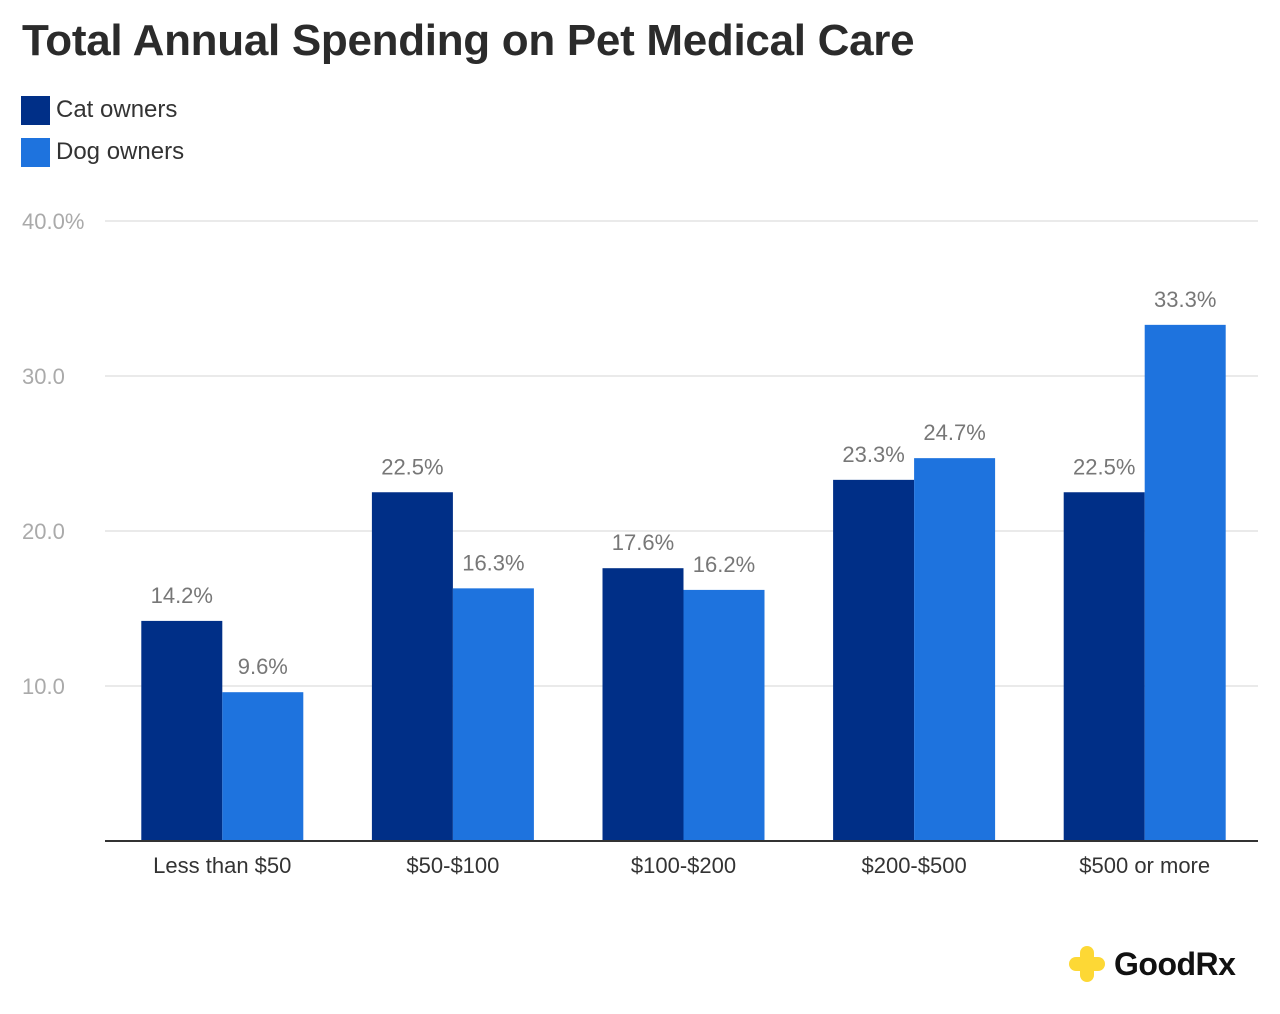  Describe the element at coordinates (35, 152) in the screenshot. I see `legend-swatch-dog` at that location.